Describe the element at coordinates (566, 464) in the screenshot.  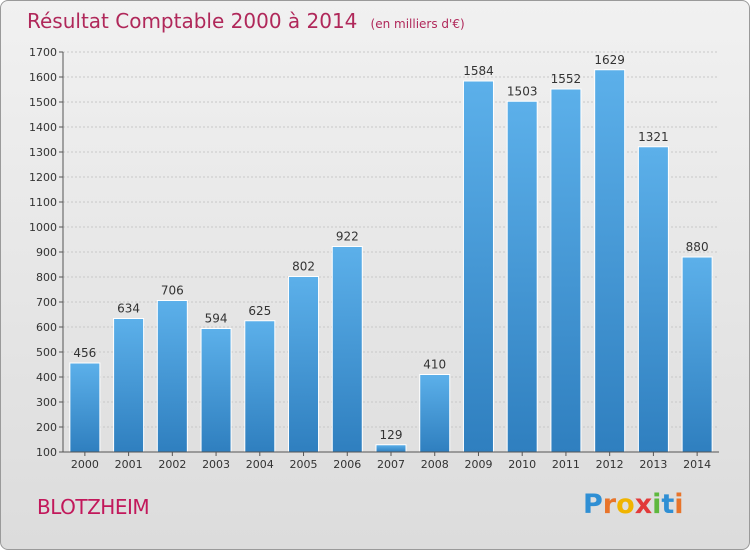
I see `x-tick-label: 2011` at that location.